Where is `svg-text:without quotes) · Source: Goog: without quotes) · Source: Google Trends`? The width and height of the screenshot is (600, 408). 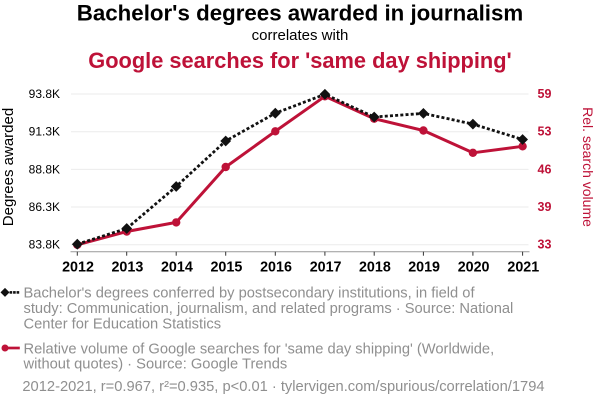
svg-text:without quotes) · Source: Goog: without quotes) · Source: Google Trends is located at coordinates (155, 365).